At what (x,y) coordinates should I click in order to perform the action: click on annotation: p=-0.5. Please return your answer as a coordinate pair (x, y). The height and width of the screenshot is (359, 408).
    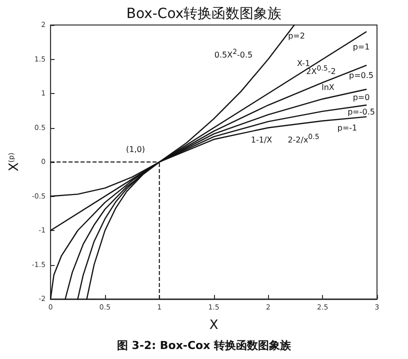
    Looking at the image, I should click on (361, 112).